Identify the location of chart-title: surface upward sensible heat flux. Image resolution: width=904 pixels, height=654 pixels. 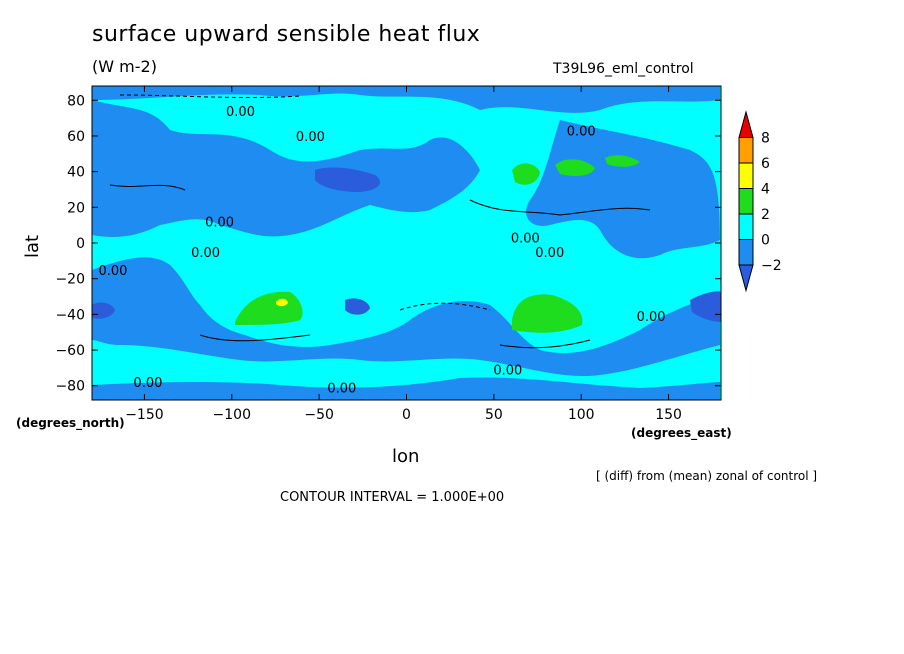
(286, 34).